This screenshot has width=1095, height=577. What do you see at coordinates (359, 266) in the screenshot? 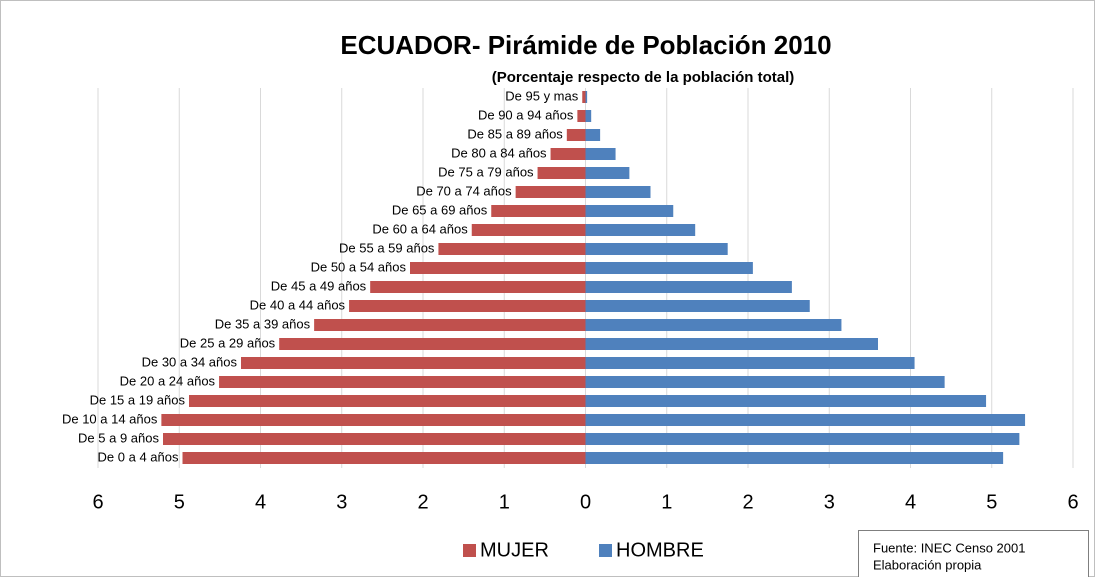
I see `category-label: De 50 a 54 años` at bounding box center [359, 266].